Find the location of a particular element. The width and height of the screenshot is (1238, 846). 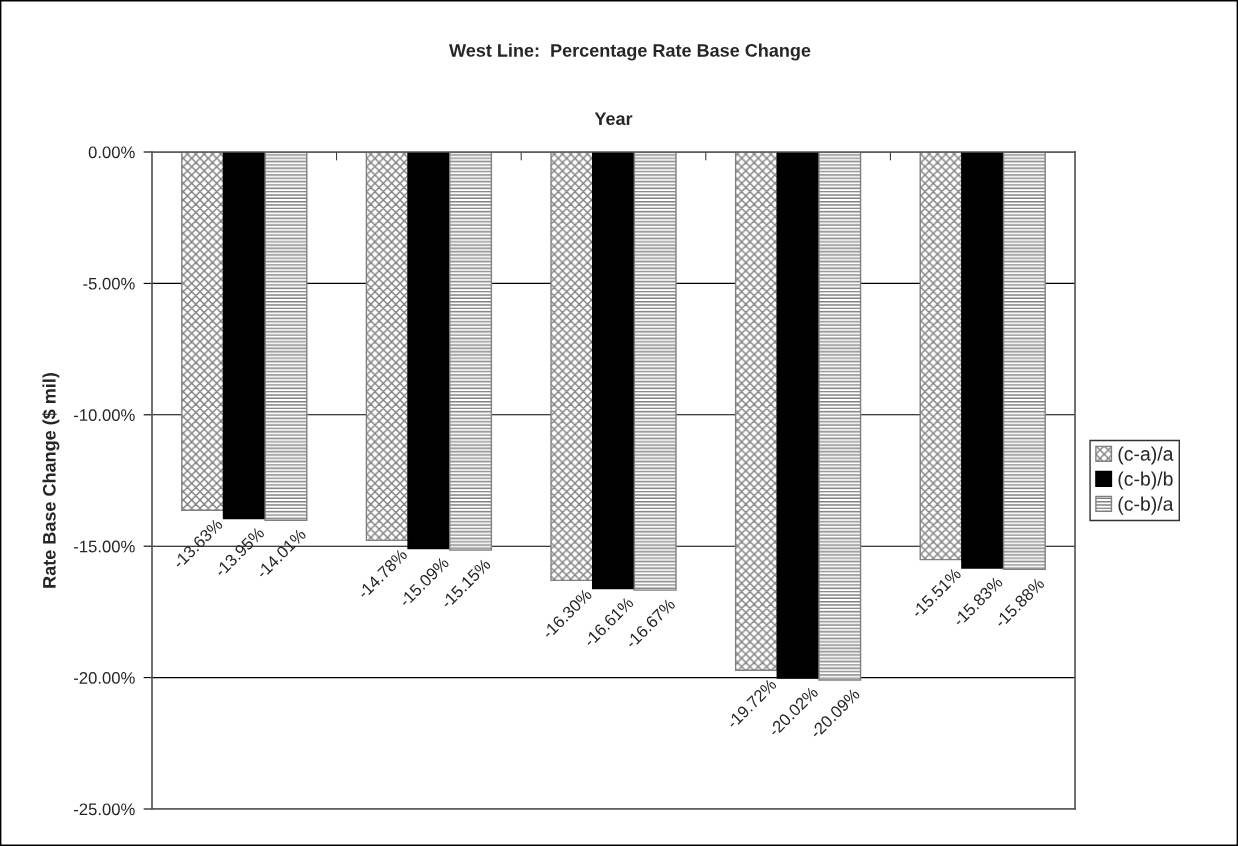

y-tick-label: -5.00% is located at coordinates (109, 283).